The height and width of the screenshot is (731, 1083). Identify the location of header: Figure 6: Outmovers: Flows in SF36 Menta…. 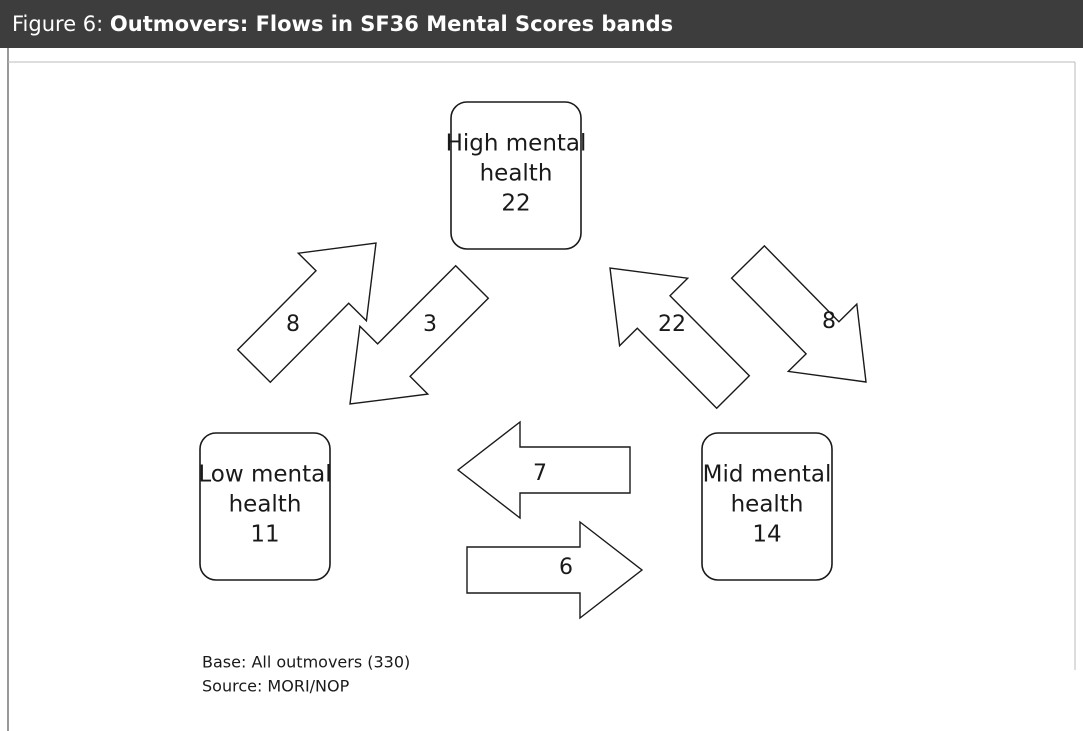
(342, 24).